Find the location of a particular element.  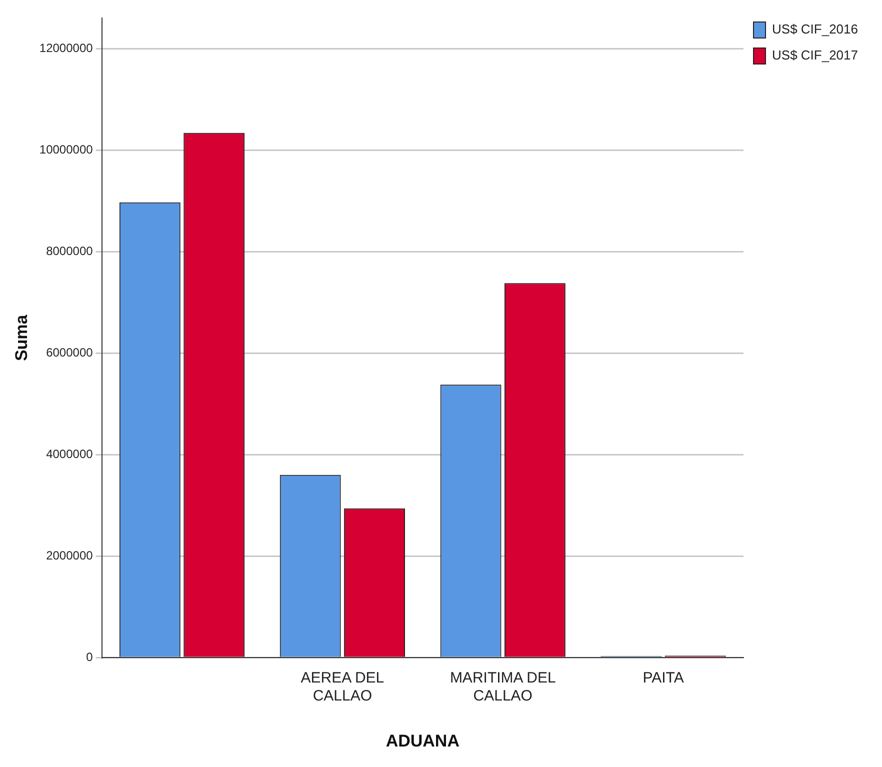

y-tick-label: 12000000 is located at coordinates (66, 47).